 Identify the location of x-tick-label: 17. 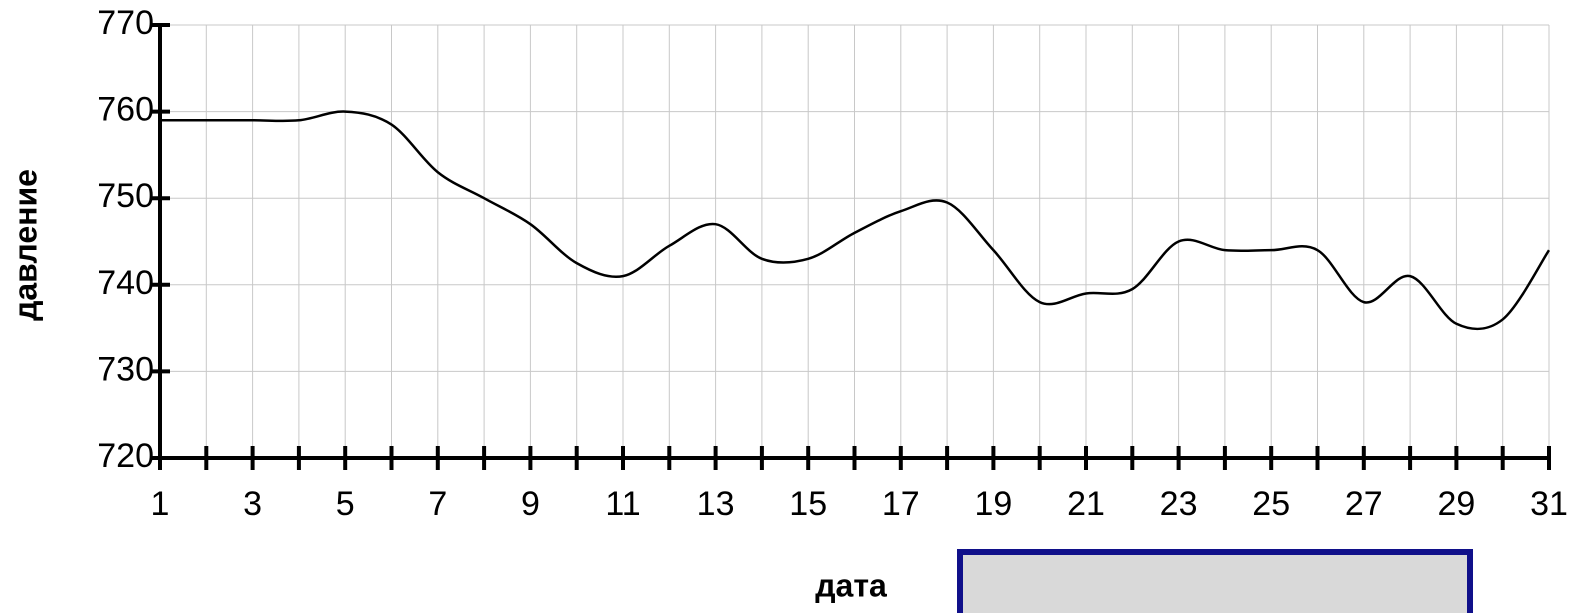
(901, 504).